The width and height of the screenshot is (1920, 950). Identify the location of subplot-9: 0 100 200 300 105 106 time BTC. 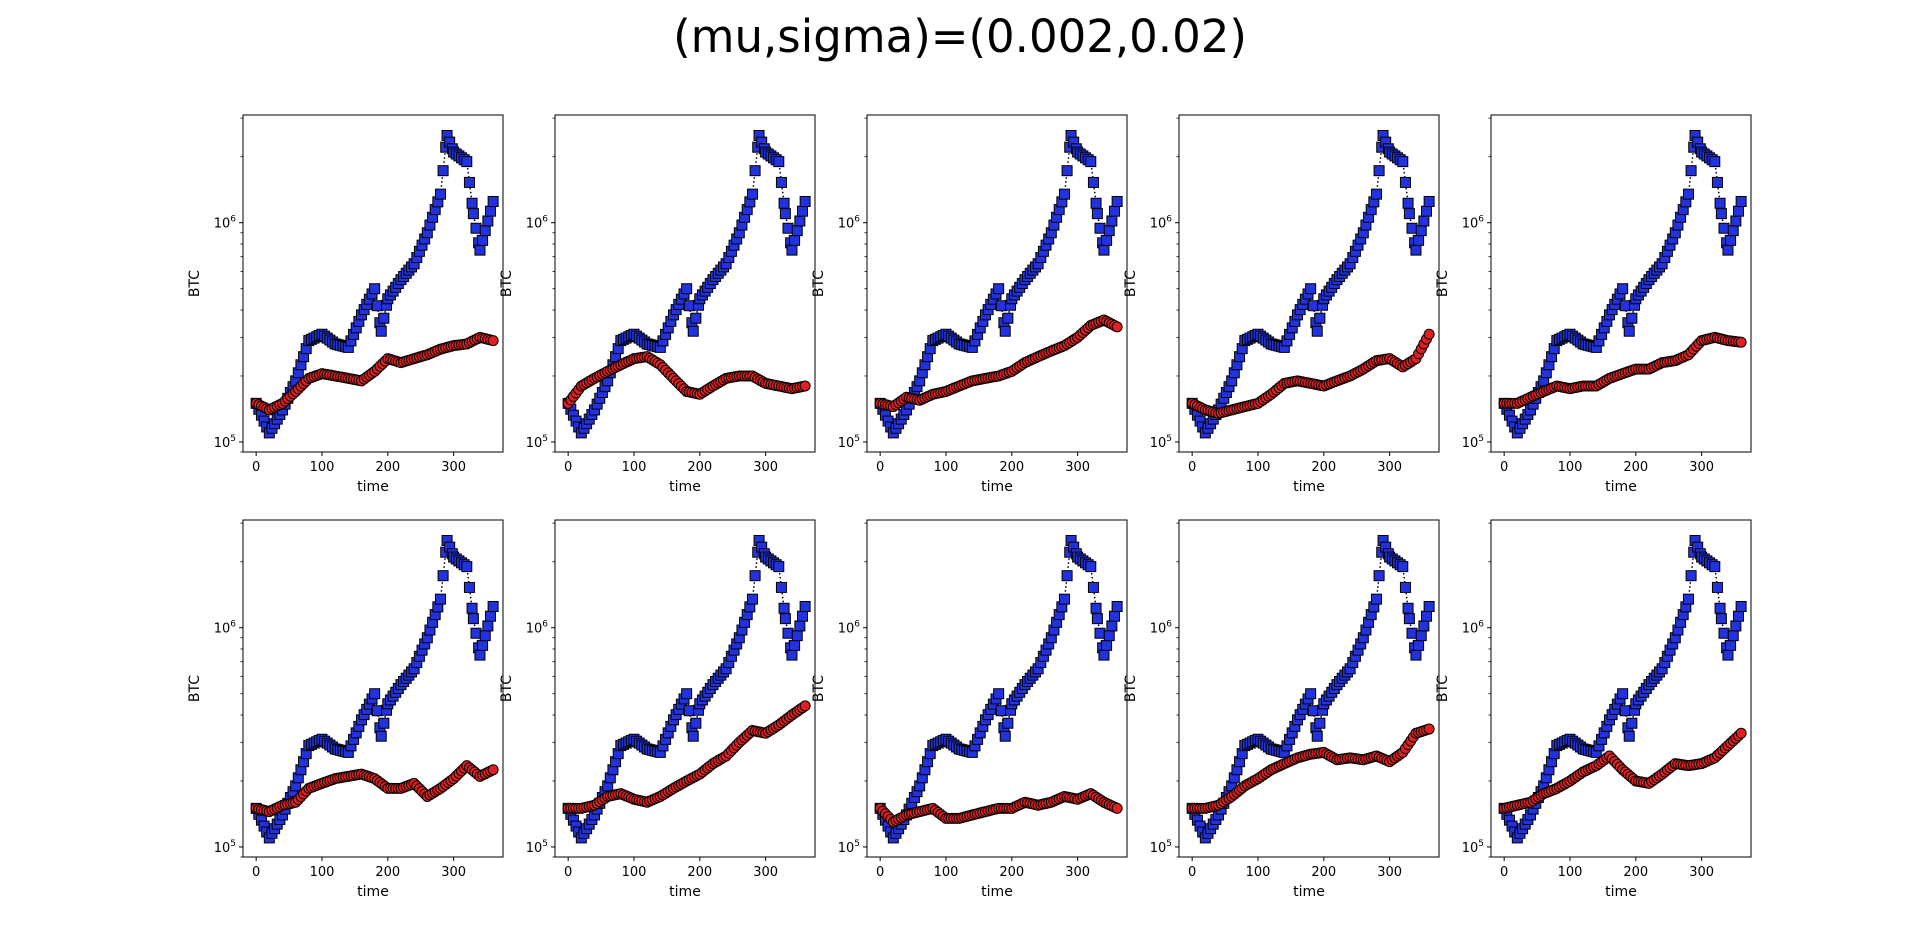
(1281, 709).